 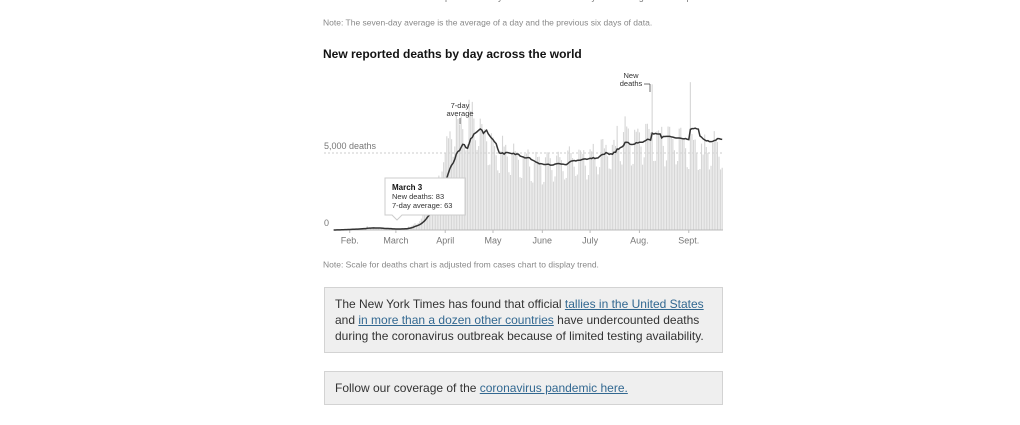 I want to click on tooltip-box, so click(x=425, y=199).